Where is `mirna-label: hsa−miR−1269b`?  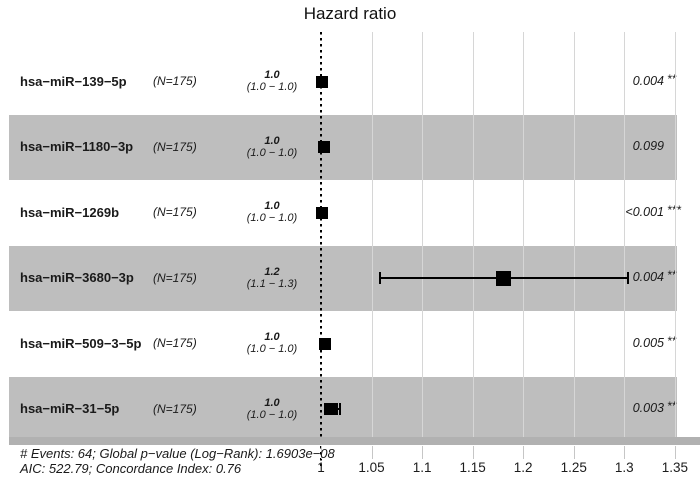 mirna-label: hsa−miR−1269b is located at coordinates (70, 212).